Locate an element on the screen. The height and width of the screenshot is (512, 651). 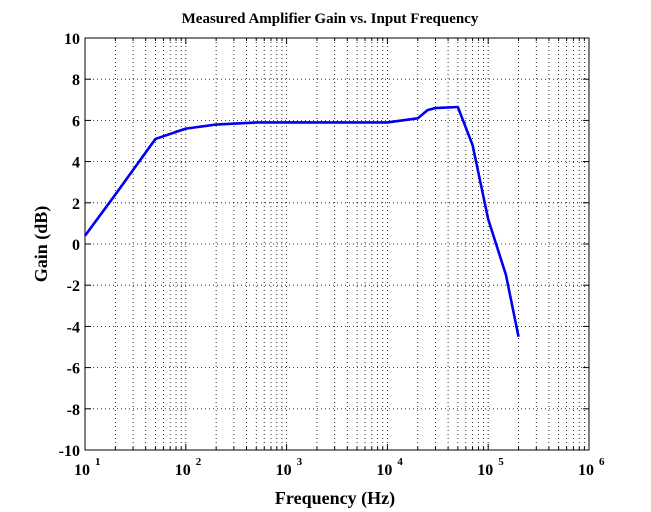
x-tick-label: 10 4 is located at coordinates (389, 467).